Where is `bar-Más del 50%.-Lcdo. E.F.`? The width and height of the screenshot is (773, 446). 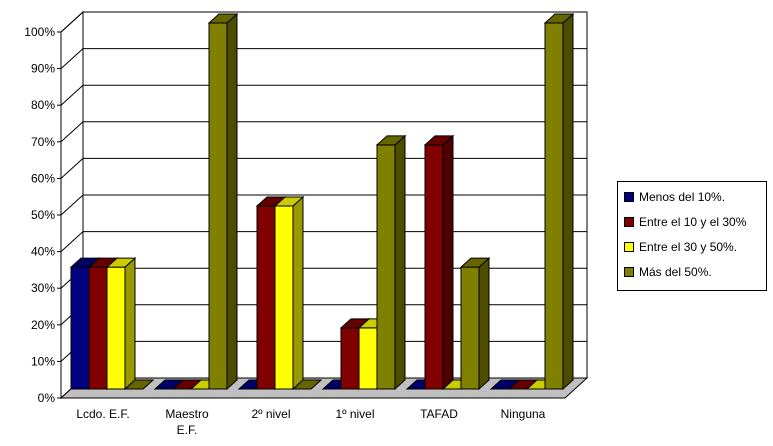 bar-Más del 50%.-Lcdo. E.F. is located at coordinates (139, 384).